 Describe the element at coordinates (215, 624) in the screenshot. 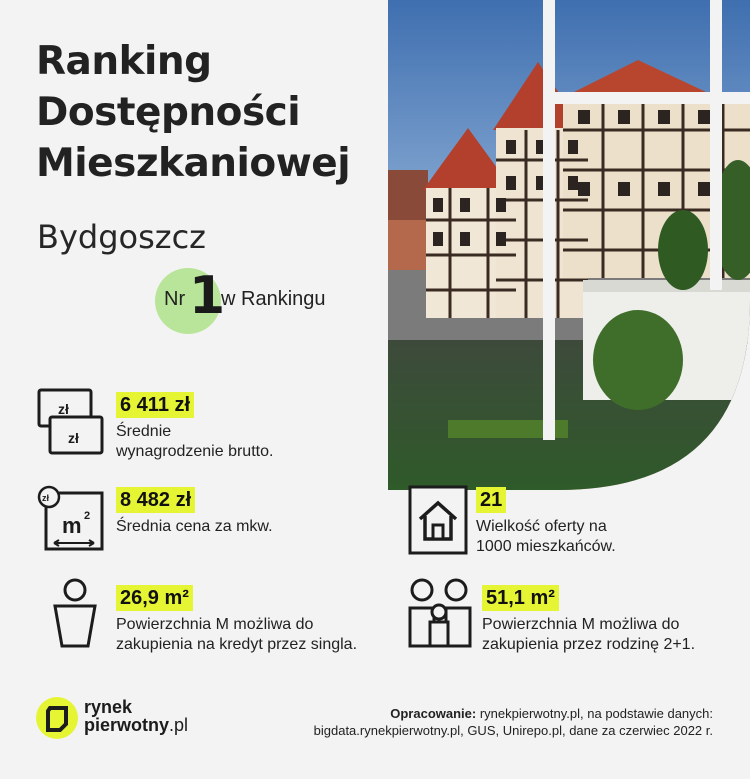

I see `single-desc-line1: Powierzchnia M możliwa do` at that location.